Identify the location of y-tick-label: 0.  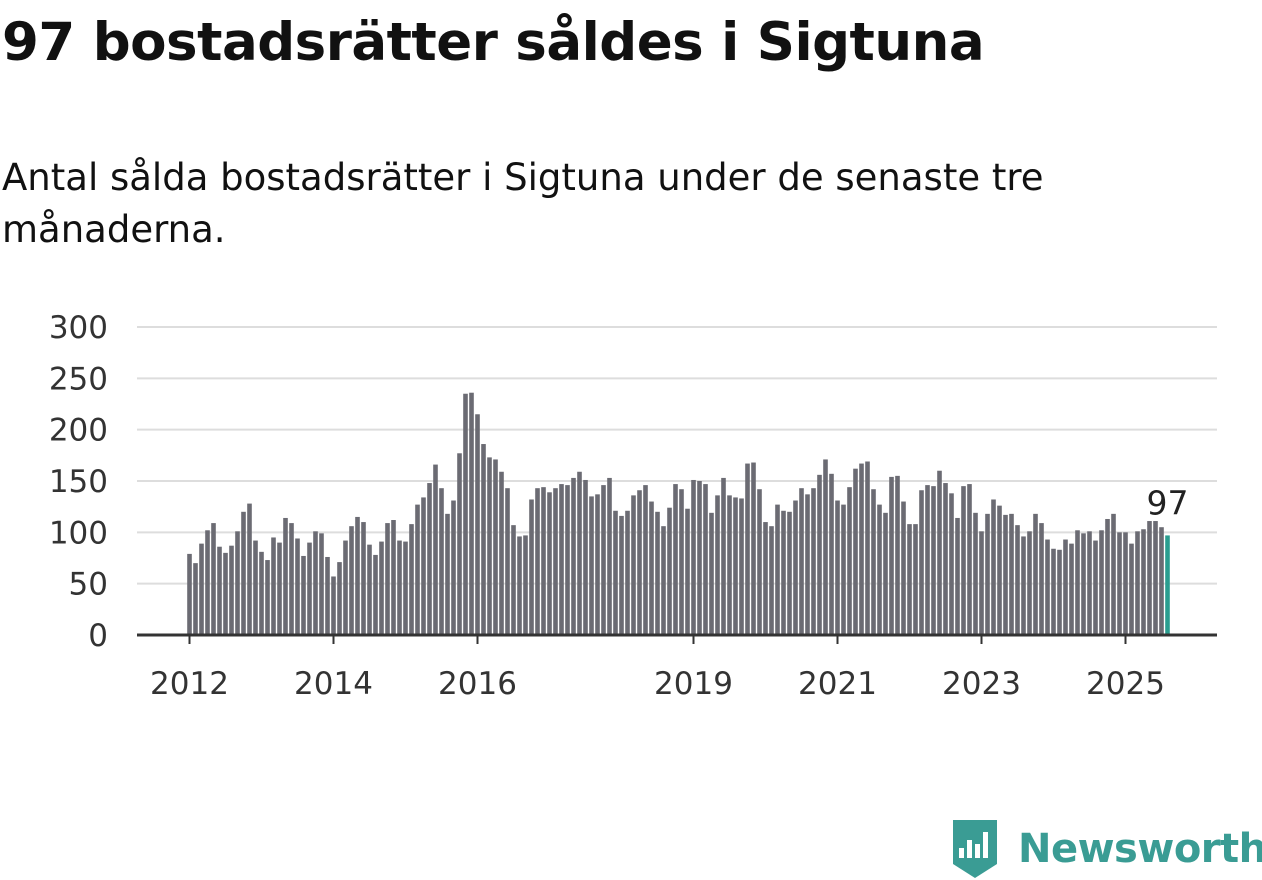
(98, 636).